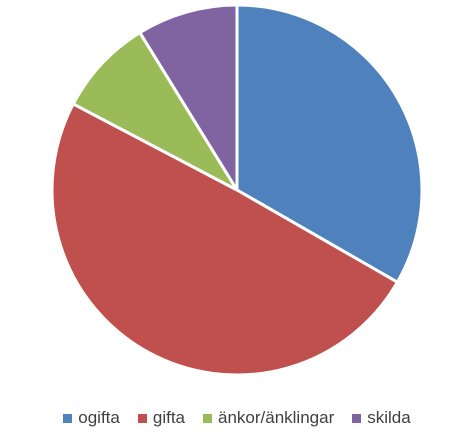  What do you see at coordinates (168, 417) in the screenshot?
I see `legend-label: gifta` at bounding box center [168, 417].